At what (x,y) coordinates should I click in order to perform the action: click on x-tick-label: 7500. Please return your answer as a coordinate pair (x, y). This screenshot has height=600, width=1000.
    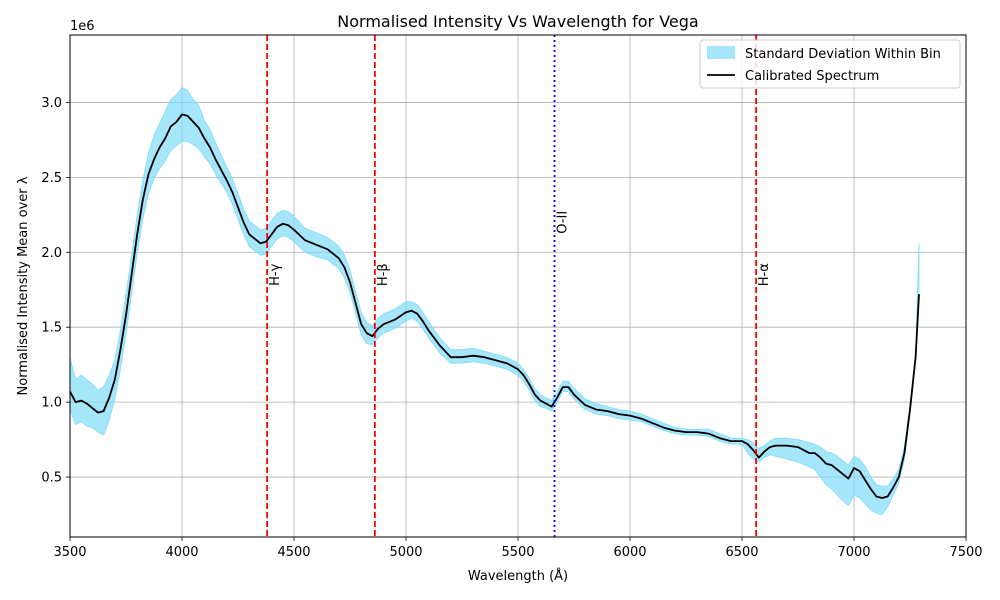
    Looking at the image, I should click on (965, 552).